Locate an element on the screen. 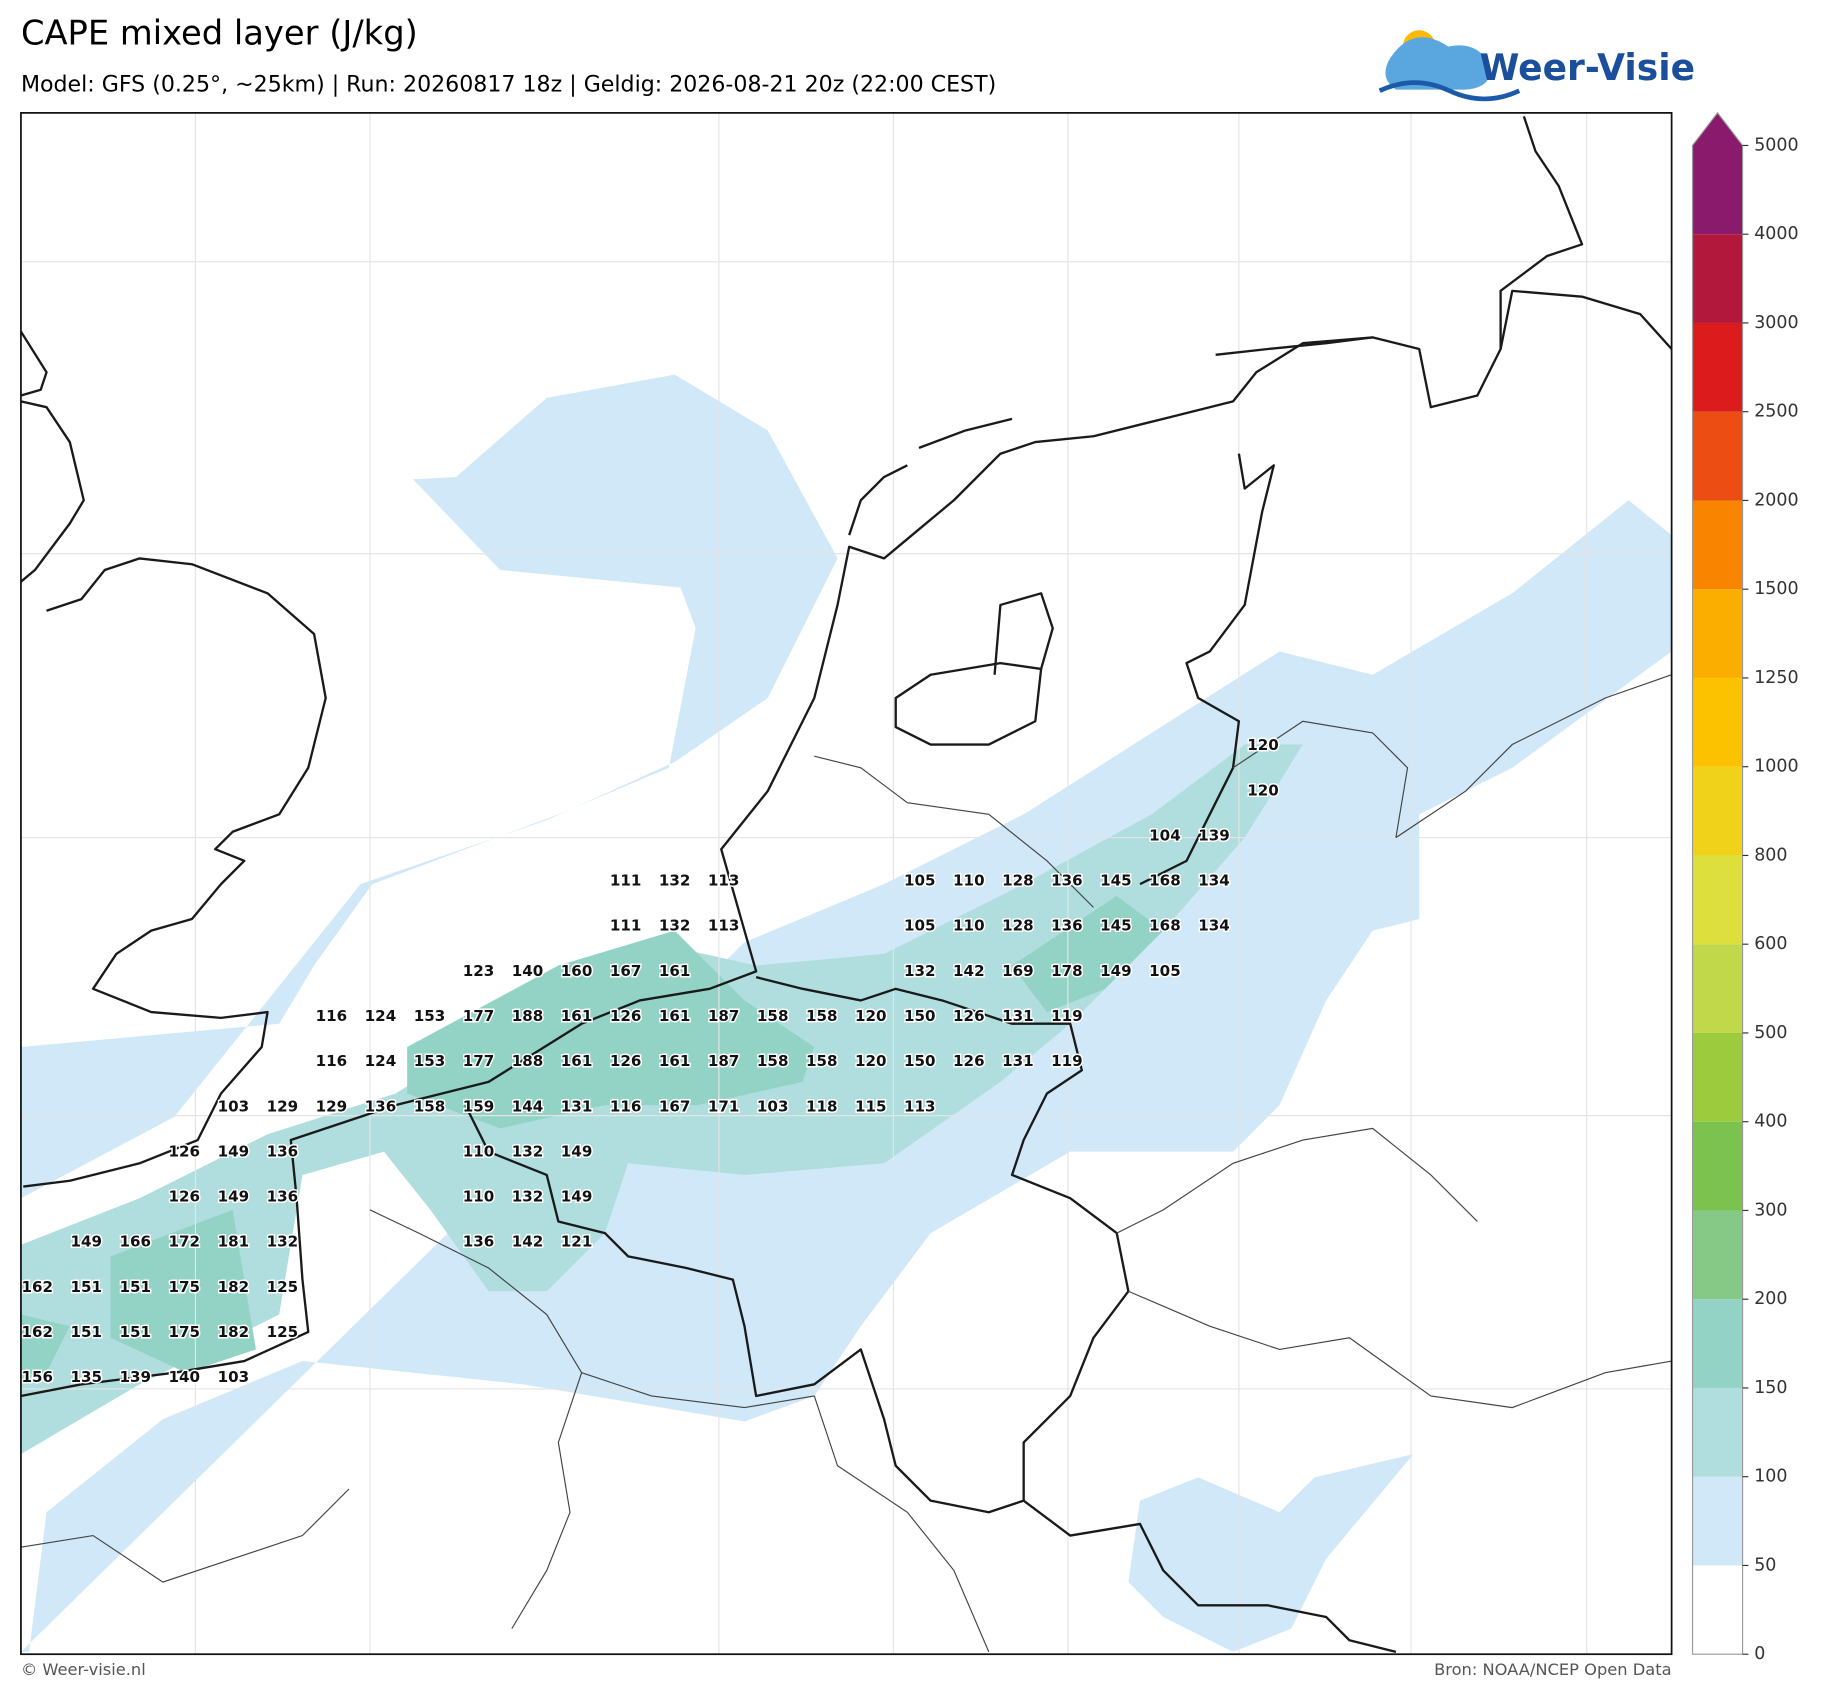 This screenshot has height=1681, width=1824. value-label: 140 is located at coordinates (185, 1377).